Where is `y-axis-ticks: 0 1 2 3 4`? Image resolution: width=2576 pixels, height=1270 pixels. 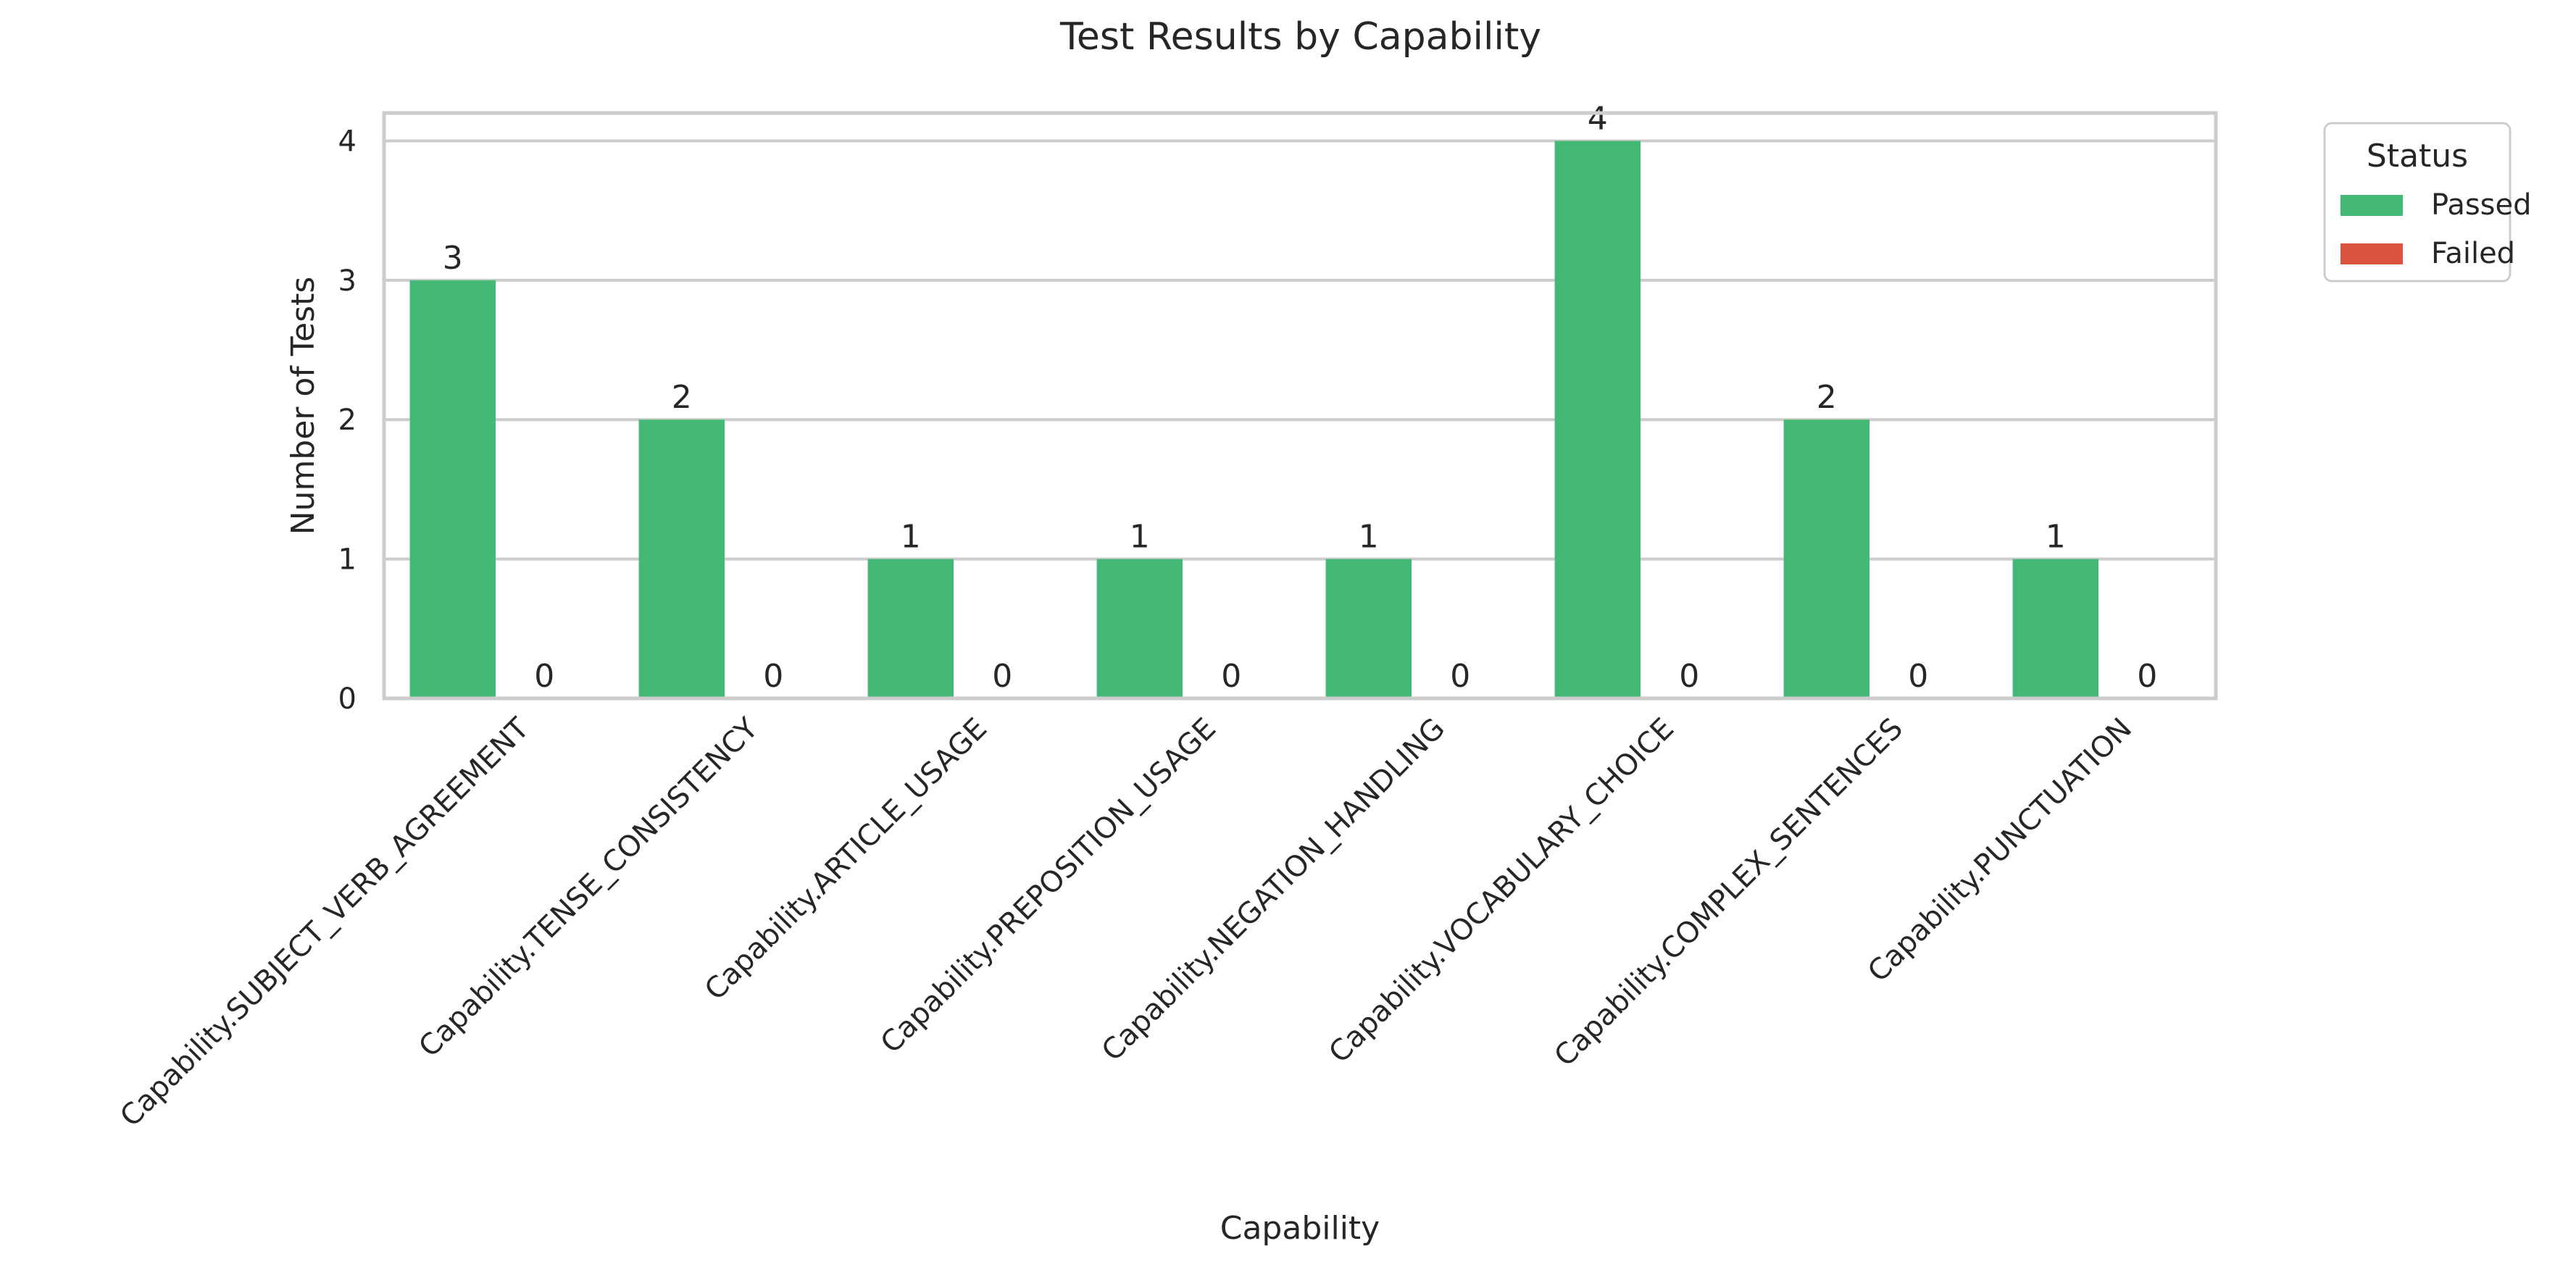 y-axis-ticks: 0 1 2 3 4 is located at coordinates (347, 420).